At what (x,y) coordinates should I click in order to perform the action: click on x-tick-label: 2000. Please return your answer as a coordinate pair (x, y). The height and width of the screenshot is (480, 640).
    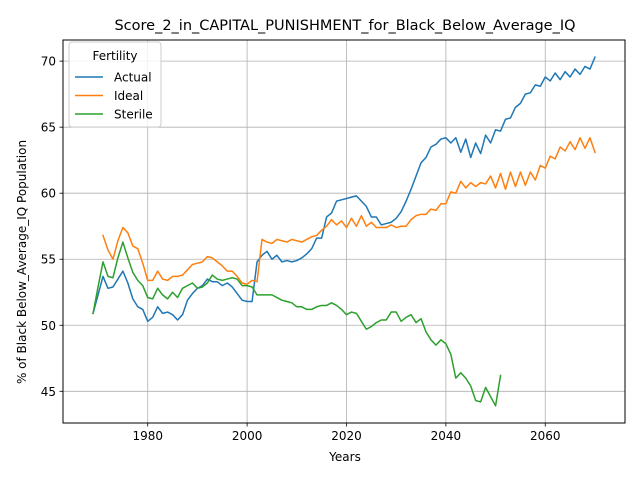
    Looking at the image, I should click on (247, 436).